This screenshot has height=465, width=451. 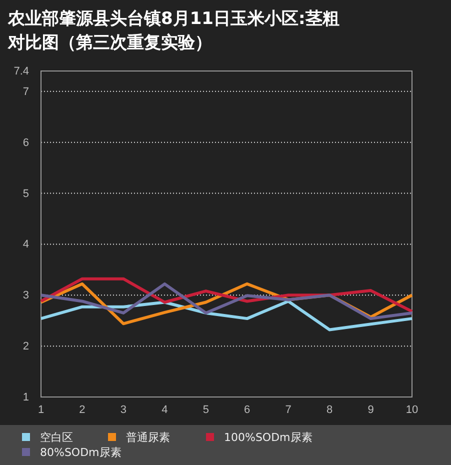 I want to click on y-tick-label: 5, so click(x=25, y=194).